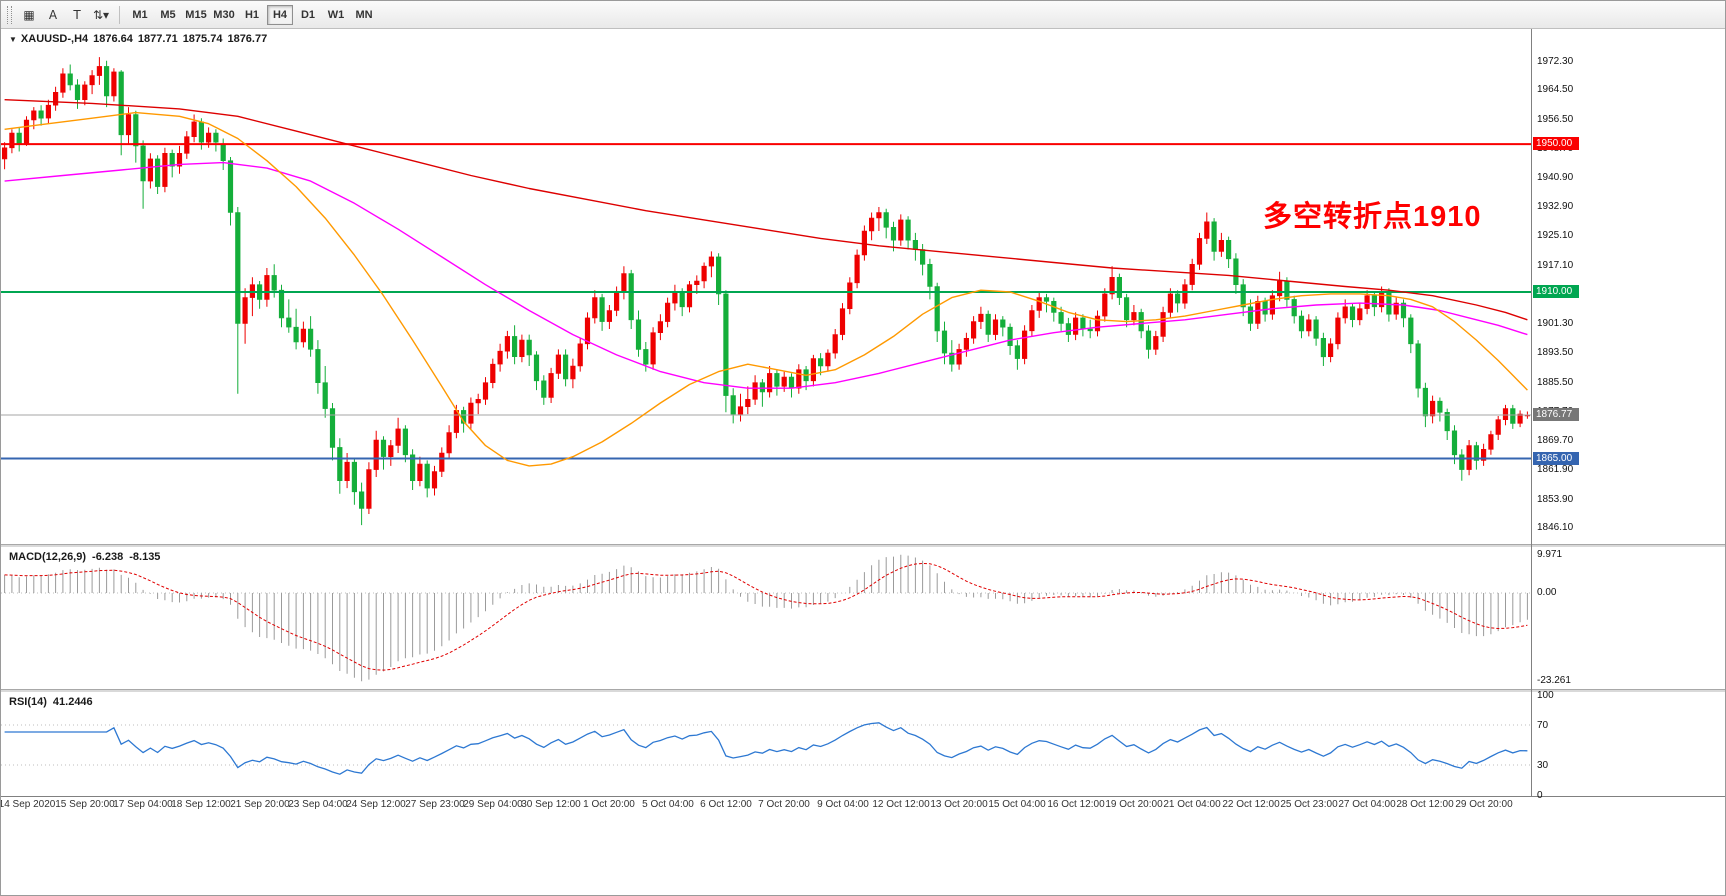  Describe the element at coordinates (843, 804) in the screenshot. I see `time-label: 9 Oct 04:00` at that location.